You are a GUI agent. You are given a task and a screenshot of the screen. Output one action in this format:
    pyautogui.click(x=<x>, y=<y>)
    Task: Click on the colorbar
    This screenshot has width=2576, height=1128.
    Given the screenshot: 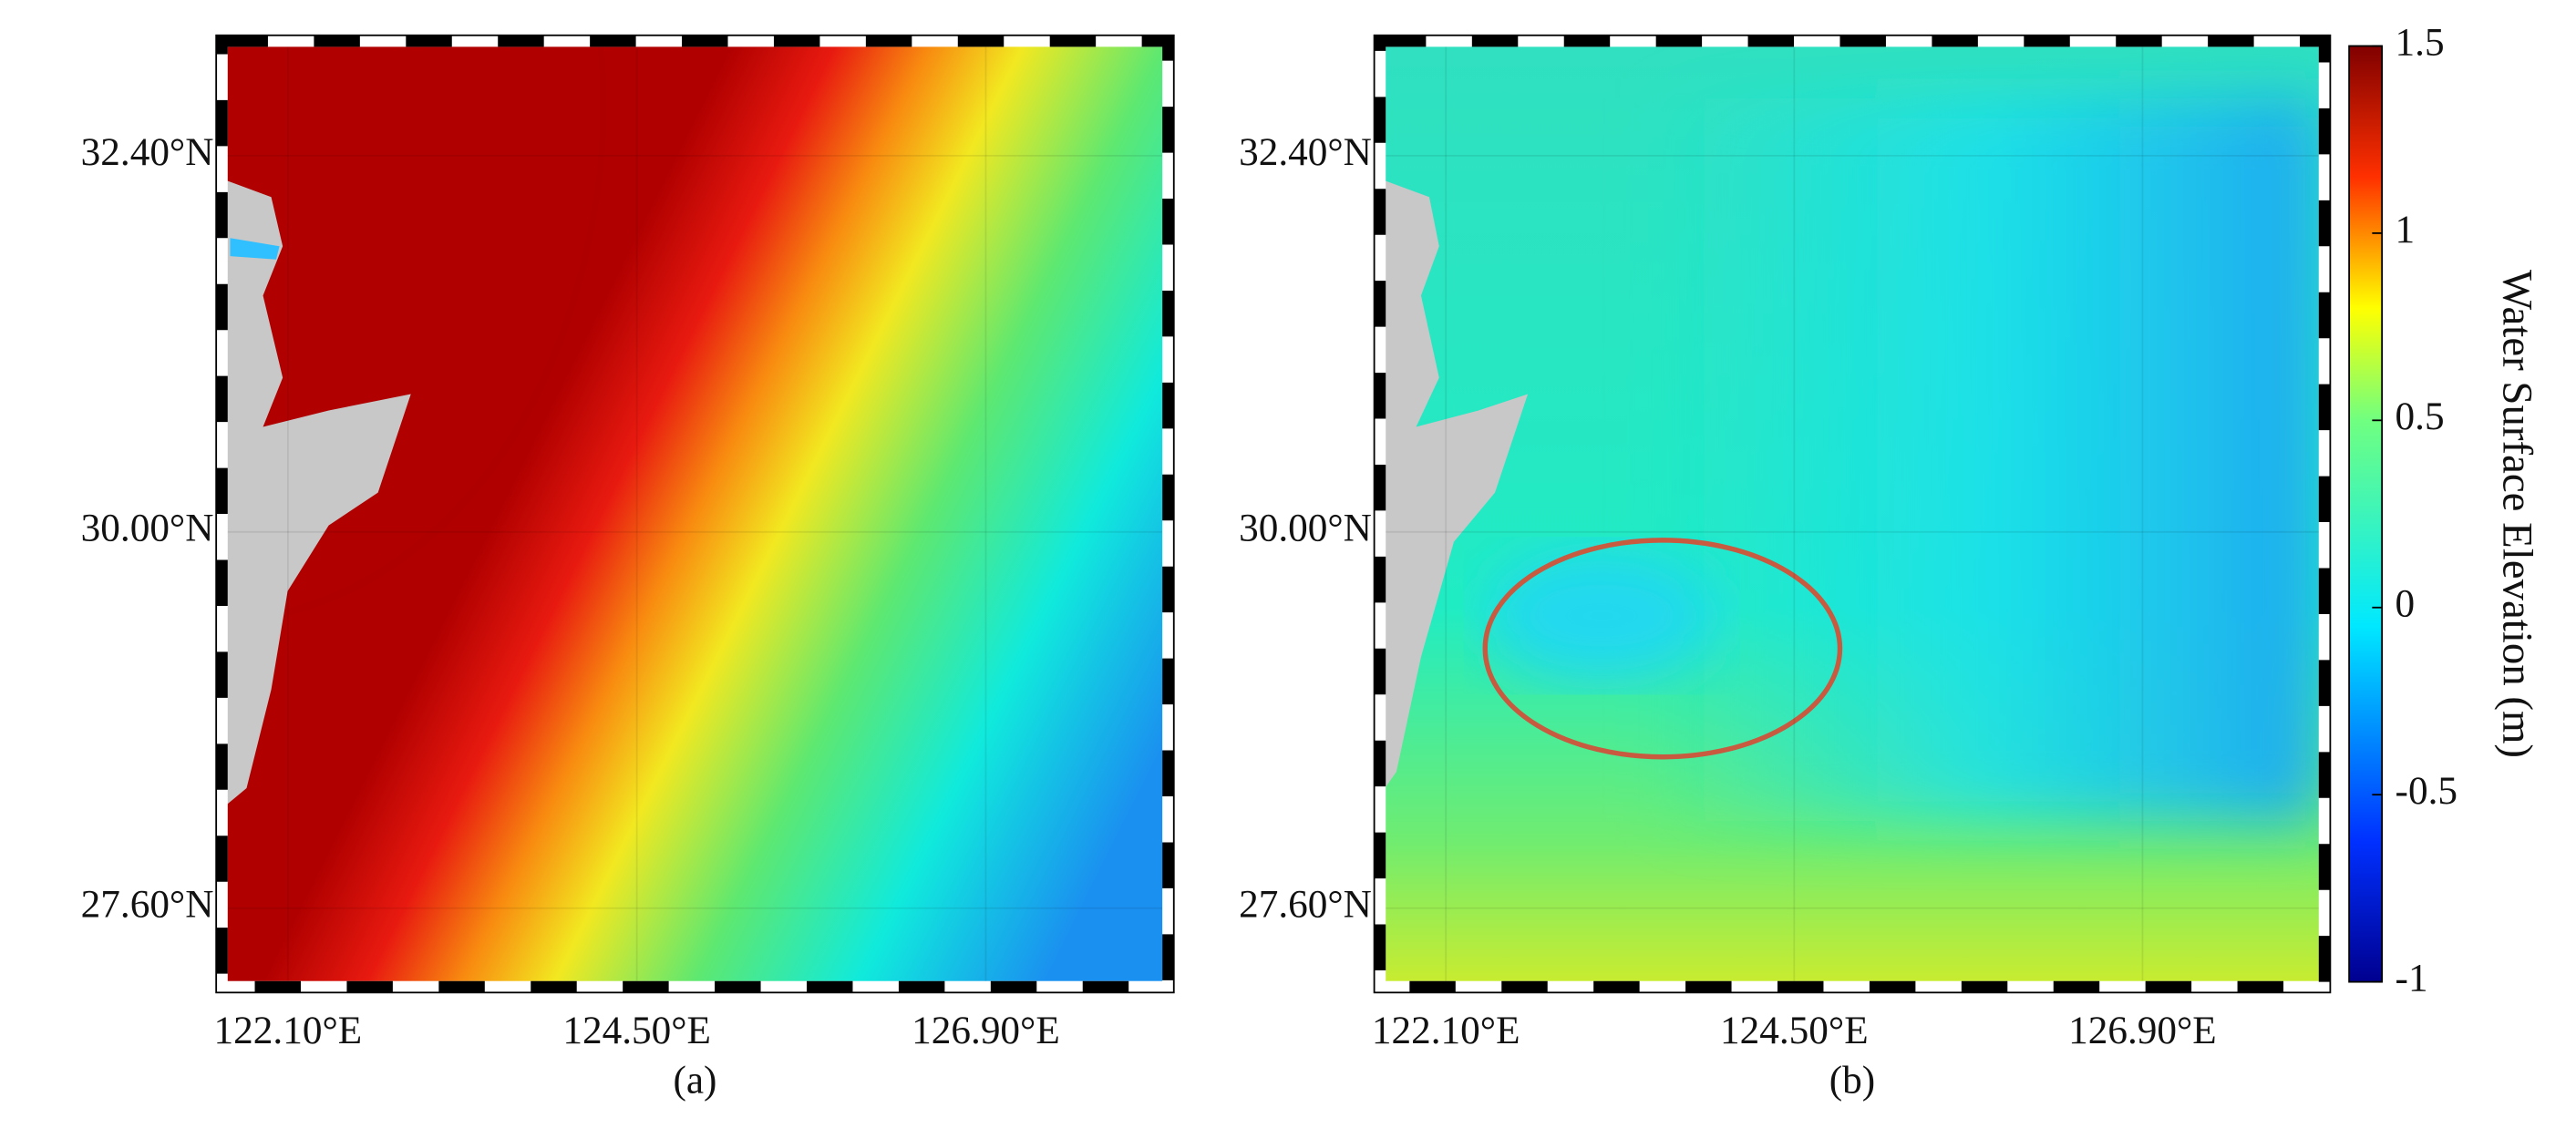 What is the action you would take?
    pyautogui.click(x=2366, y=514)
    